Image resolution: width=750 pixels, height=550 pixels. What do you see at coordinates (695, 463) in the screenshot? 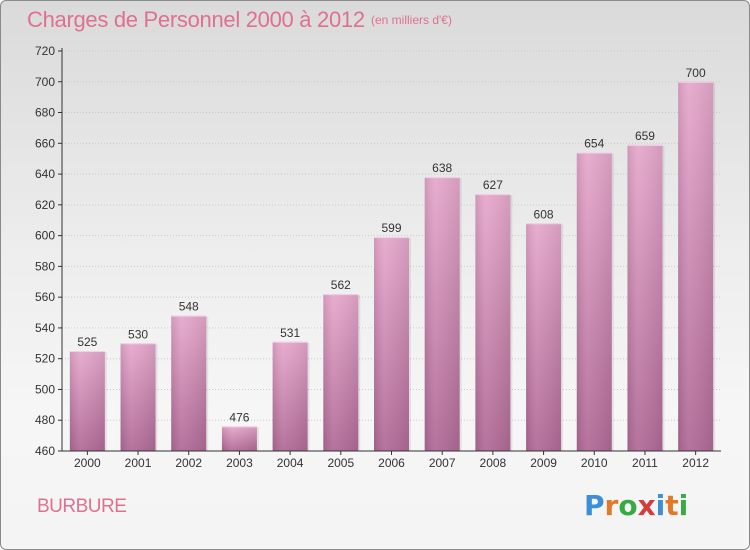
I see `x-tick-label: 2012` at bounding box center [695, 463].